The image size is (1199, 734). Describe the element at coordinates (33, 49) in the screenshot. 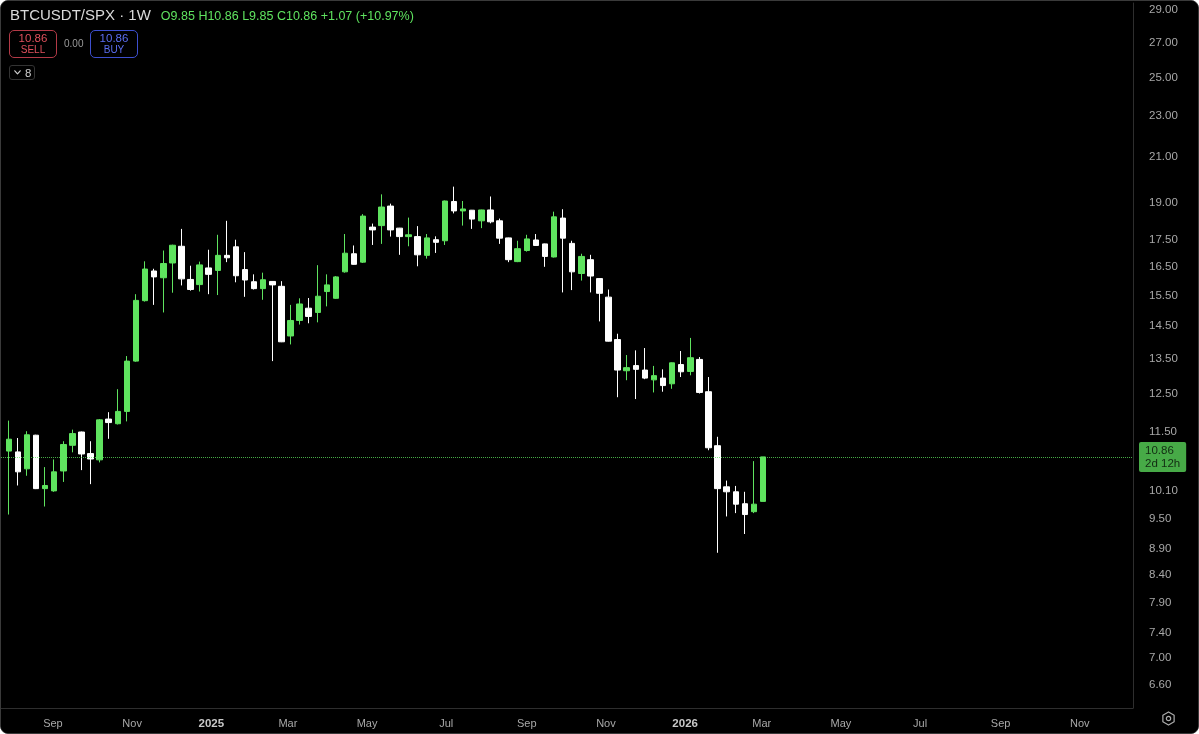

I see `annotation: SELL` at that location.